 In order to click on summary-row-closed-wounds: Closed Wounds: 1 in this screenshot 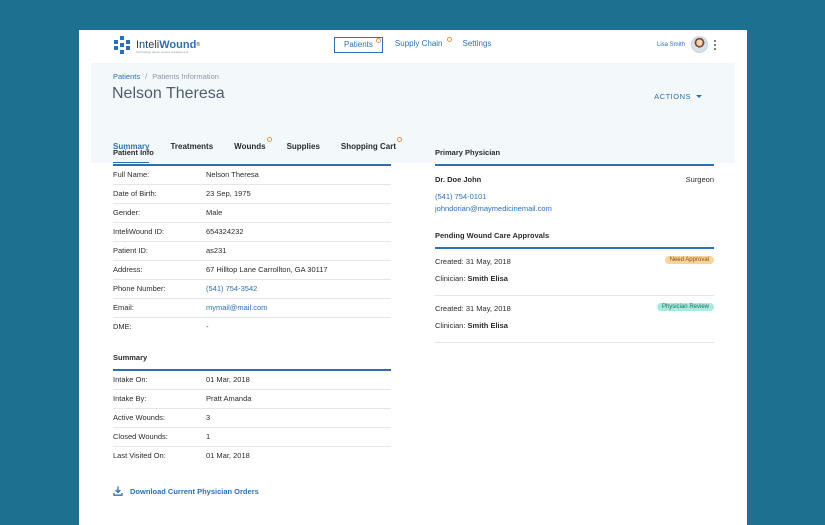, I will do `click(252, 437)`.